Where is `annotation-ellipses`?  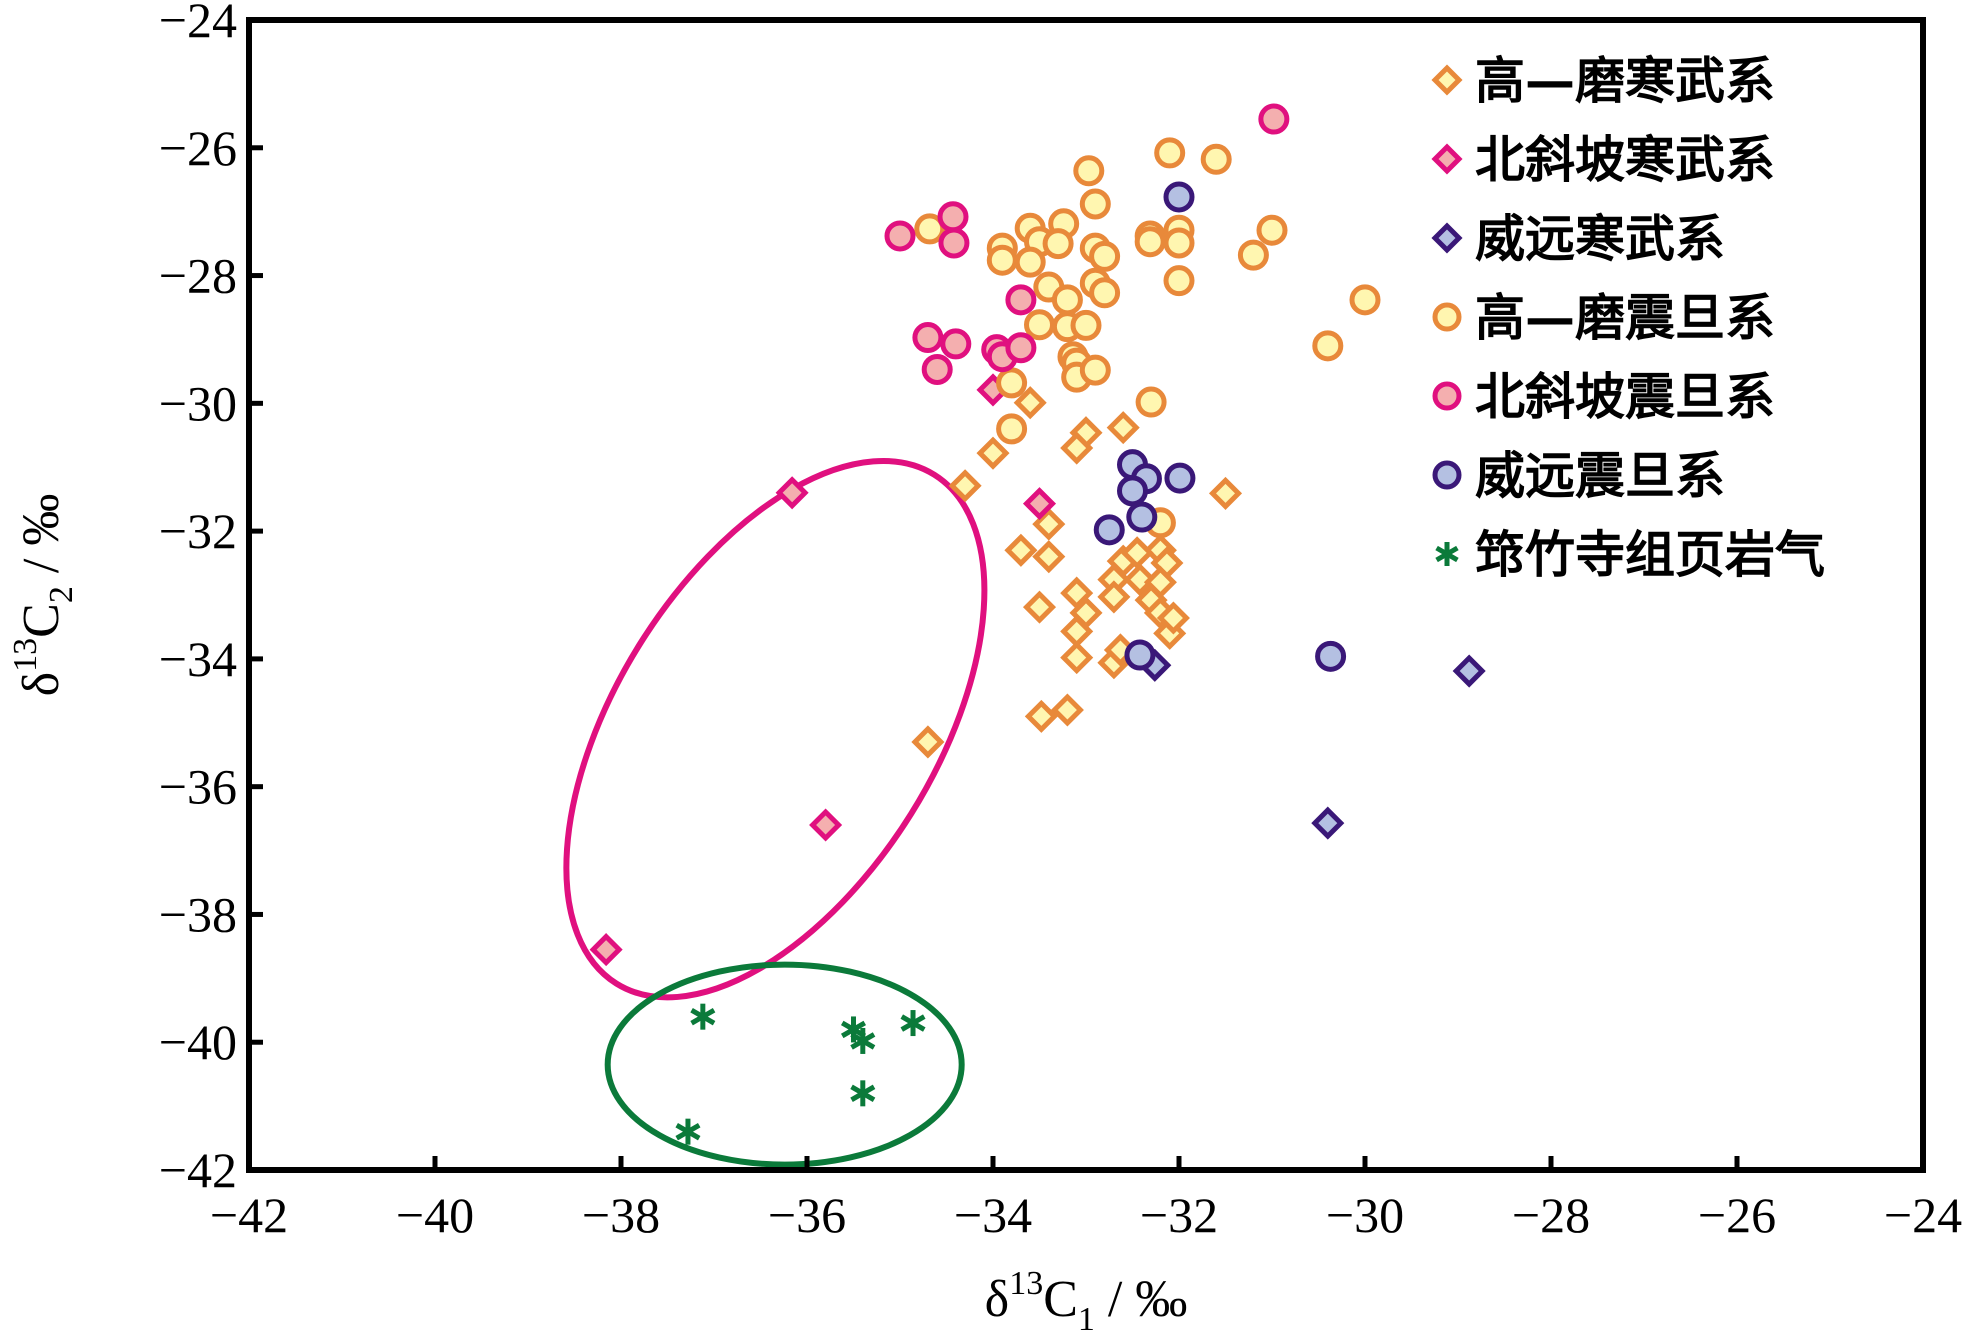 annotation-ellipses is located at coordinates (775, 812).